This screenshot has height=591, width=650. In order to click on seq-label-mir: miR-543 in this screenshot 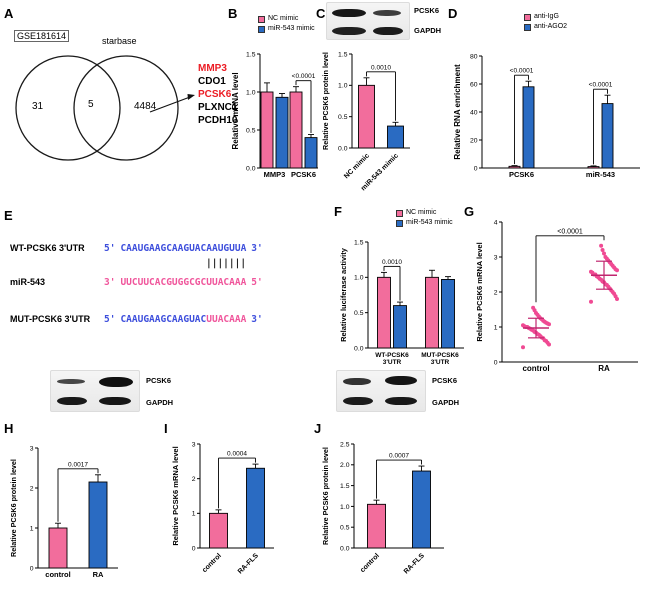, I will do `click(28, 282)`.